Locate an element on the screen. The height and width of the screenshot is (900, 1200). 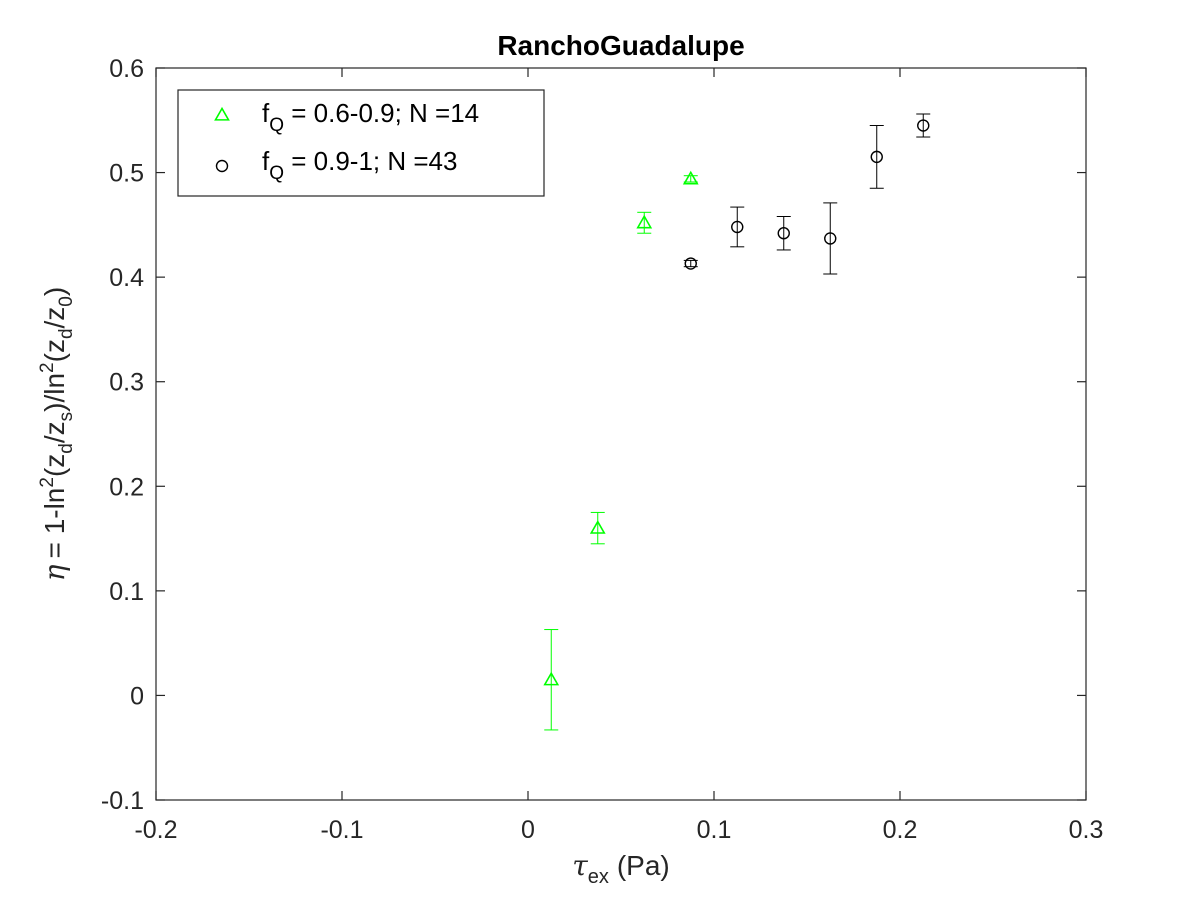
legend-triangle-icon is located at coordinates (222, 113).